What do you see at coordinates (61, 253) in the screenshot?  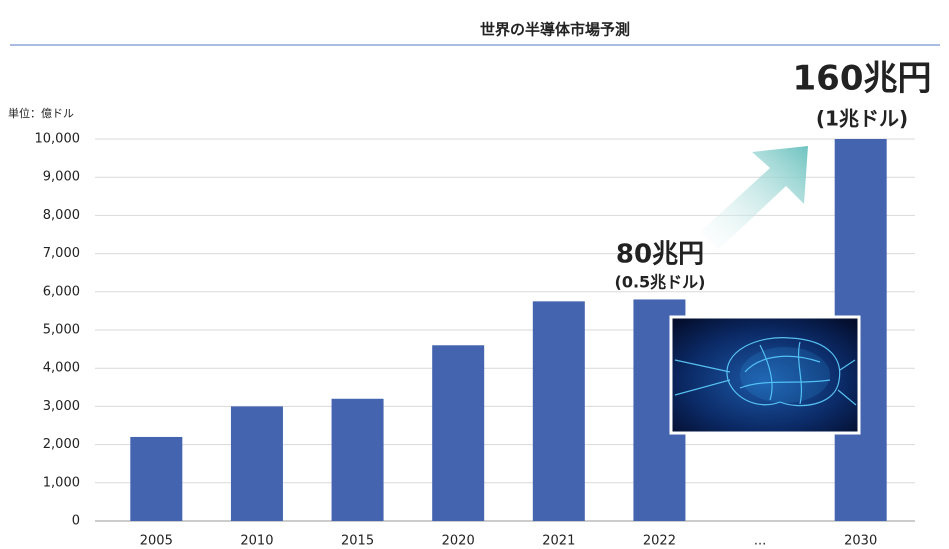 I see `y-tick-label: 7,000` at bounding box center [61, 253].